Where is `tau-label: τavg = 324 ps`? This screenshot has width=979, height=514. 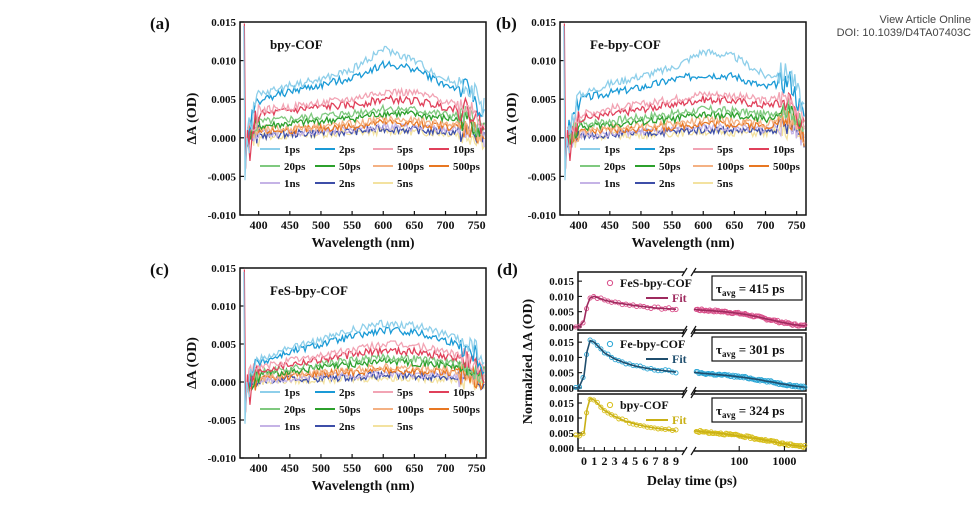
tau-label: τavg = 324 ps is located at coordinates (750, 411).